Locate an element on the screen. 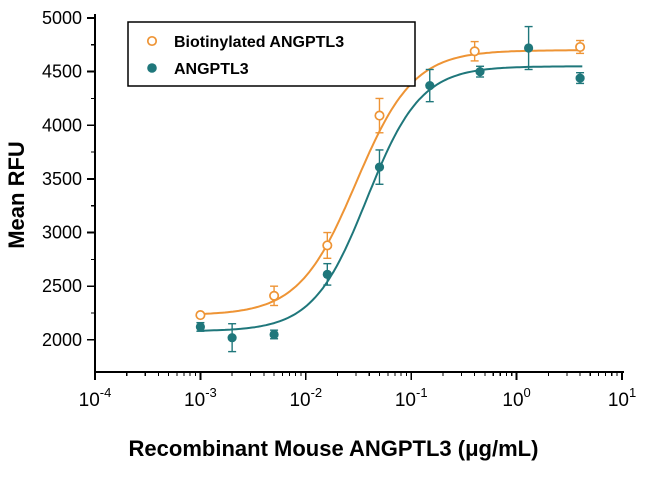 This screenshot has height=479, width=650. x-tick-label: 10⁰ is located at coordinates (516, 398).